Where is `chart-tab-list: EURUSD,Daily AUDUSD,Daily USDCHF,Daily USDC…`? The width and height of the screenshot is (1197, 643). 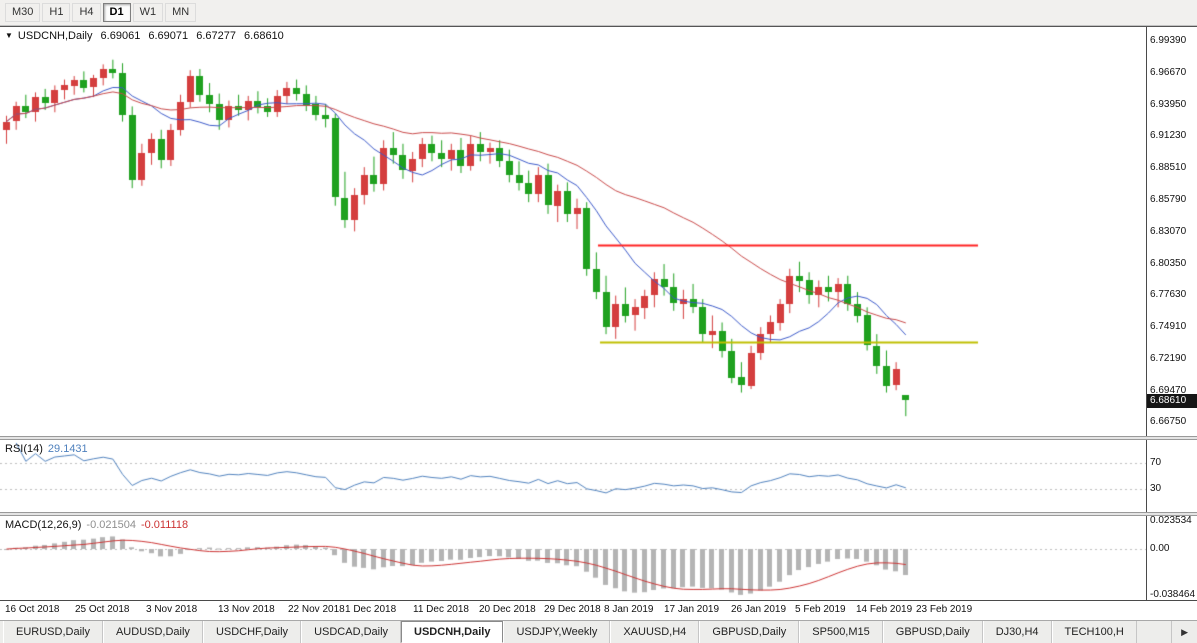 chart-tab-list: EURUSD,Daily AUDUSD,Daily USDCHF,Daily USDC… is located at coordinates (587, 632).